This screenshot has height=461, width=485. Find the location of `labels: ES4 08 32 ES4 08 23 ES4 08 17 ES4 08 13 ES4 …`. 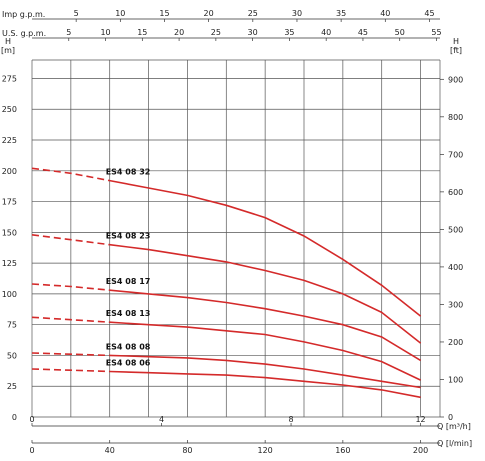

labels: ES4 08 32 ES4 08 23 ES4 08 17 ES4 08 13 ES4 … is located at coordinates (128, 268).